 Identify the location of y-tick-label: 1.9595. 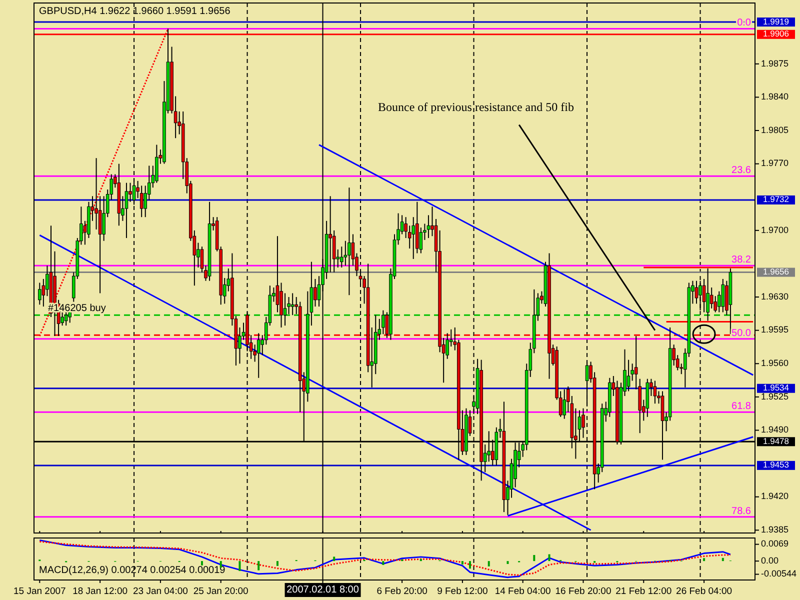
(775, 329).